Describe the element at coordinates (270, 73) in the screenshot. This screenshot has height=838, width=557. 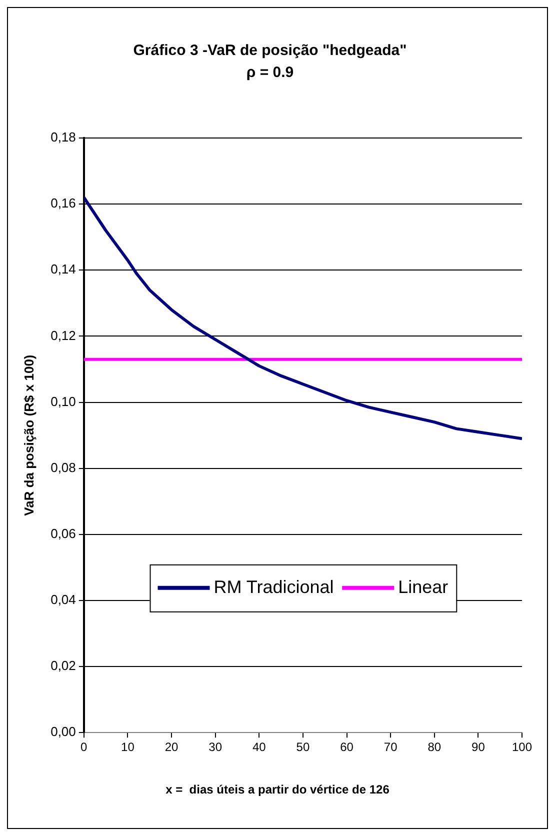
I see `chart-subtitle: ρ = 0.9` at that location.